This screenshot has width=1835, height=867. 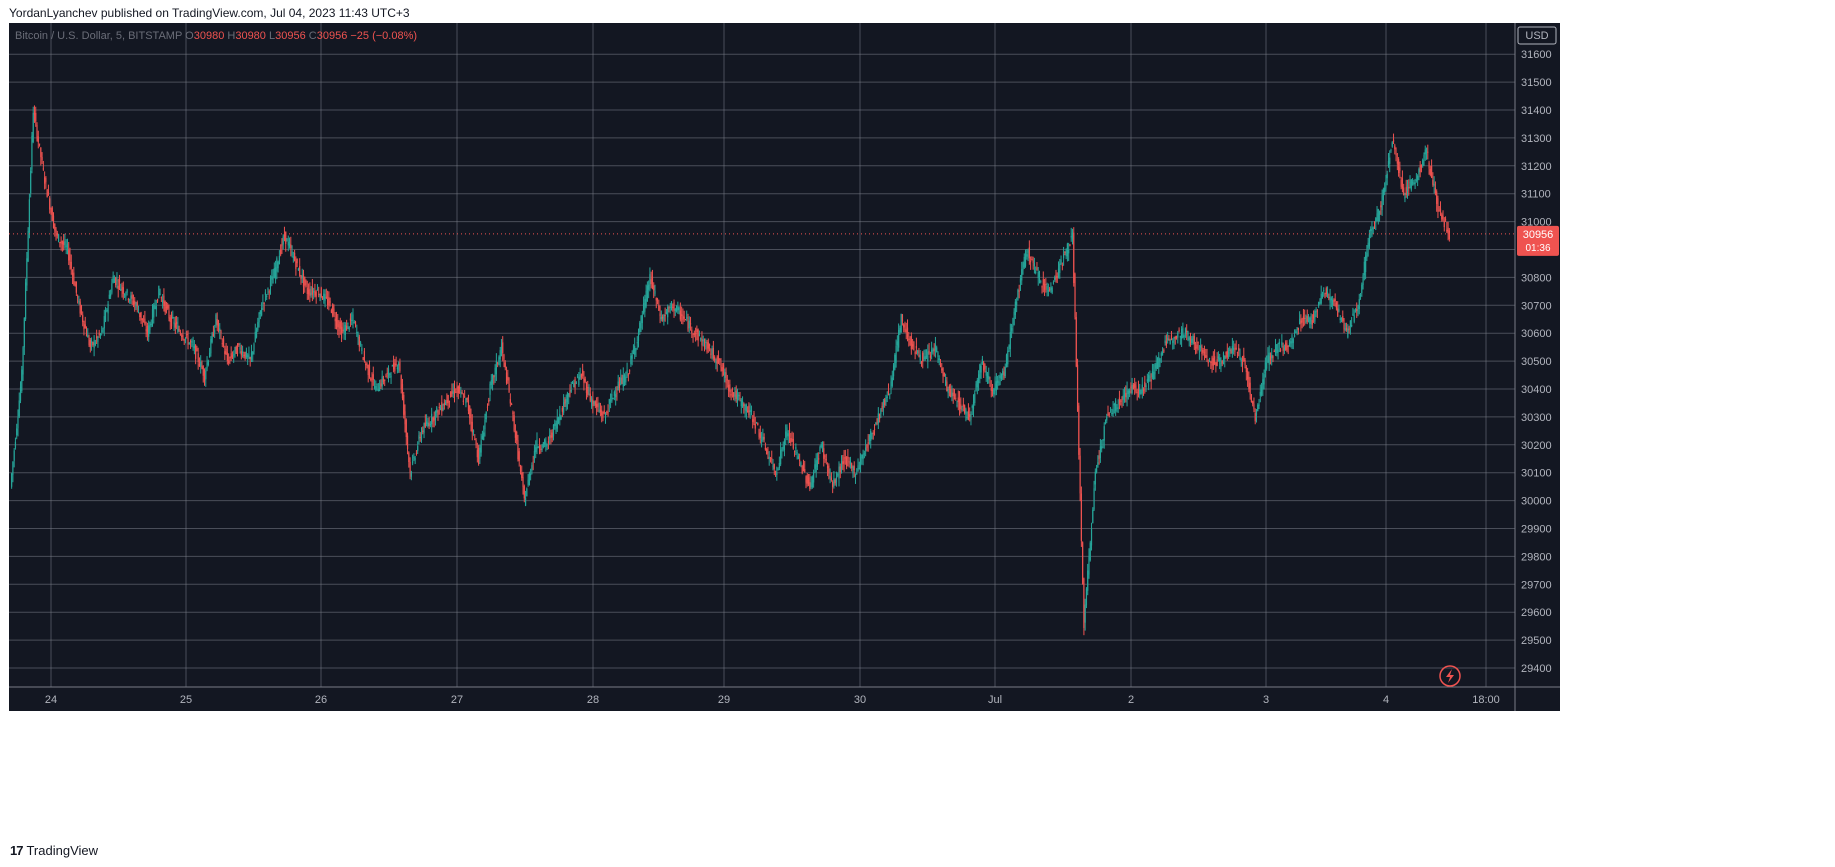 I want to click on currency-button, so click(x=1537, y=35).